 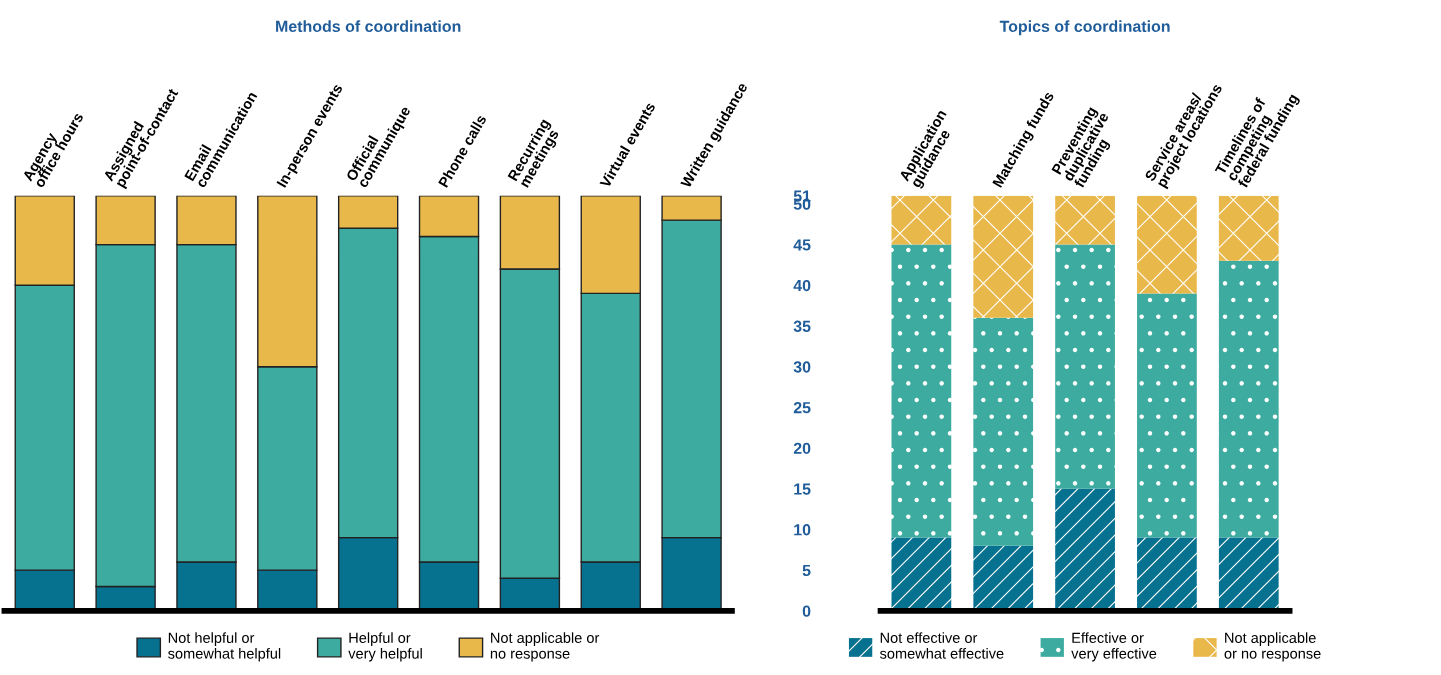 I want to click on chart-title: Methods of coordination, so click(x=368, y=26).